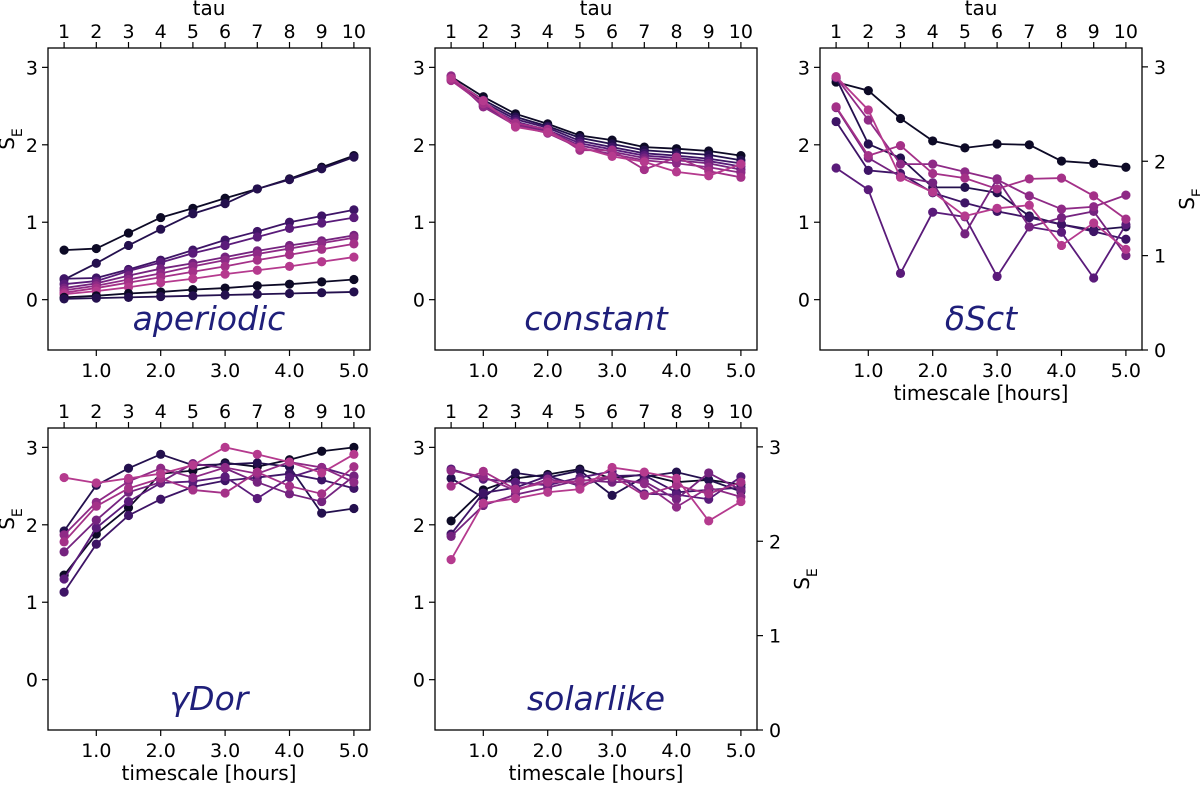 This screenshot has width=1200, height=785. Describe the element at coordinates (32, 681) in the screenshot. I see `y-tick-label: 0` at that location.